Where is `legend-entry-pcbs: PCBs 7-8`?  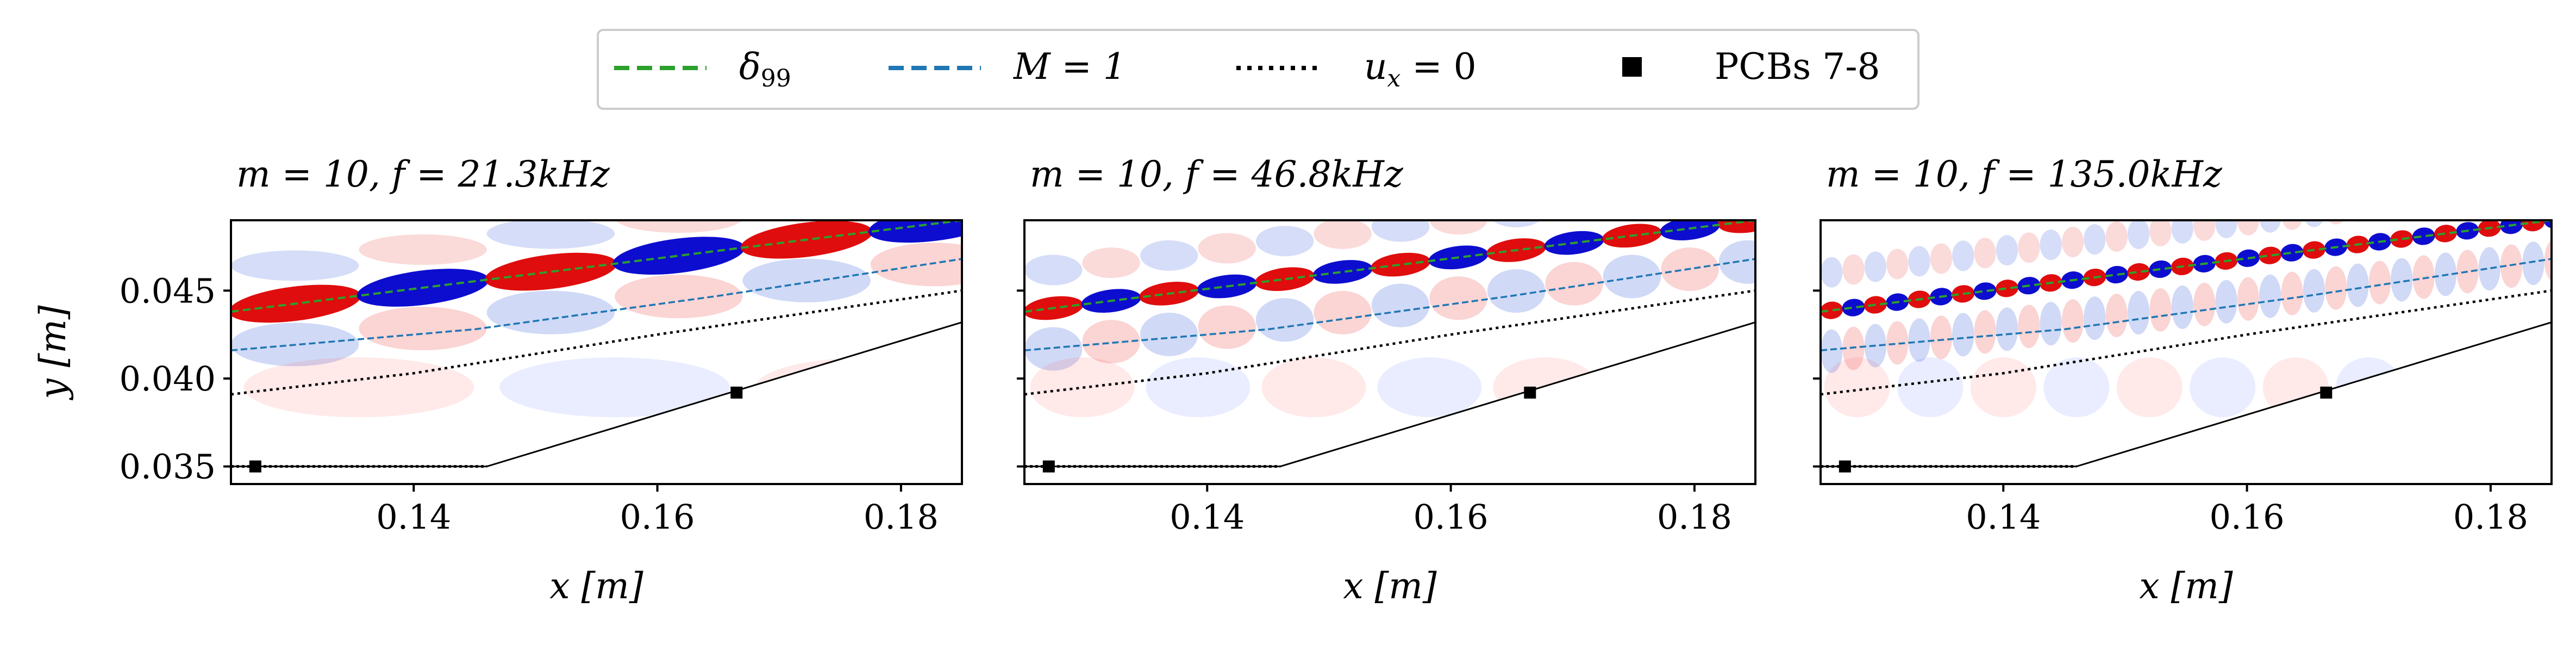 legend-entry-pcbs: PCBs 7-8 is located at coordinates (1751, 67).